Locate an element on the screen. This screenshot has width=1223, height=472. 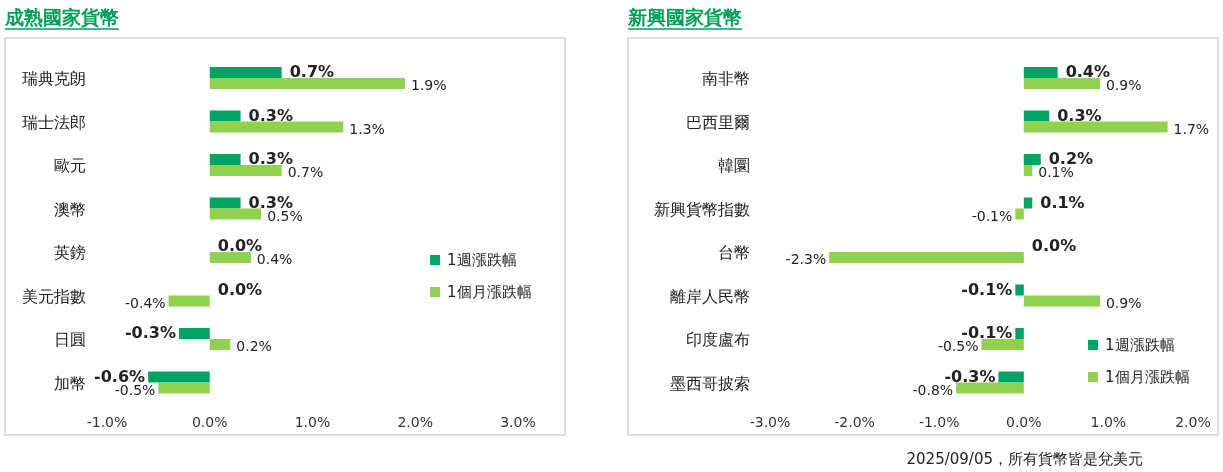
x-tick-label: -3.0% is located at coordinates (770, 422).